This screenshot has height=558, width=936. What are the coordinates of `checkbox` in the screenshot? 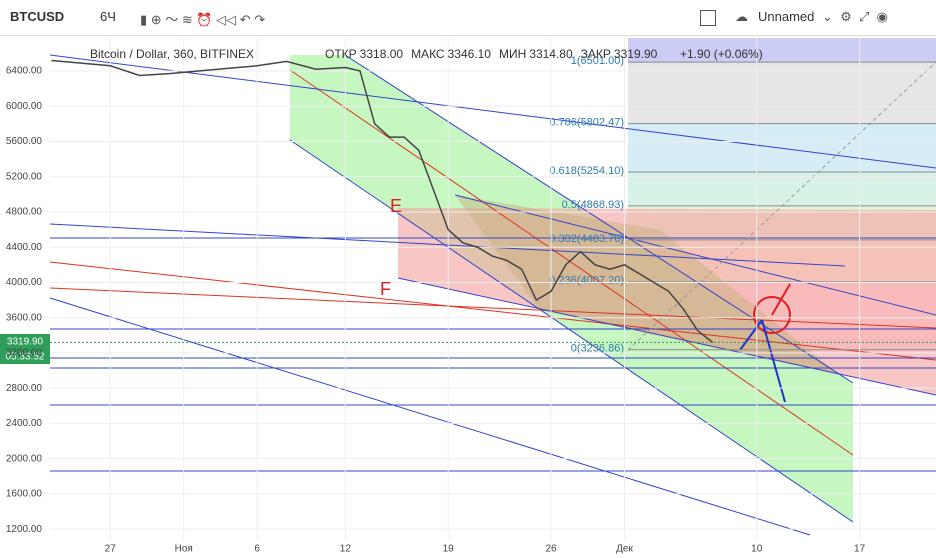 It's located at (708, 18).